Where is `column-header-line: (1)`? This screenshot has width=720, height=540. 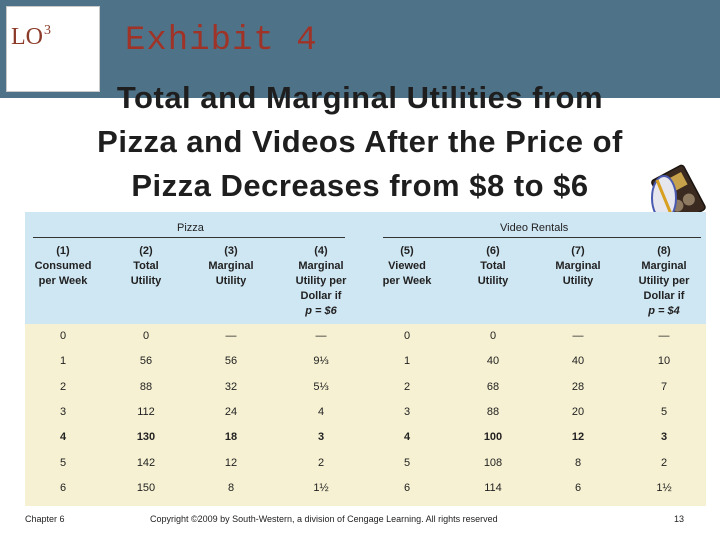 column-header-line: (1) is located at coordinates (63, 251).